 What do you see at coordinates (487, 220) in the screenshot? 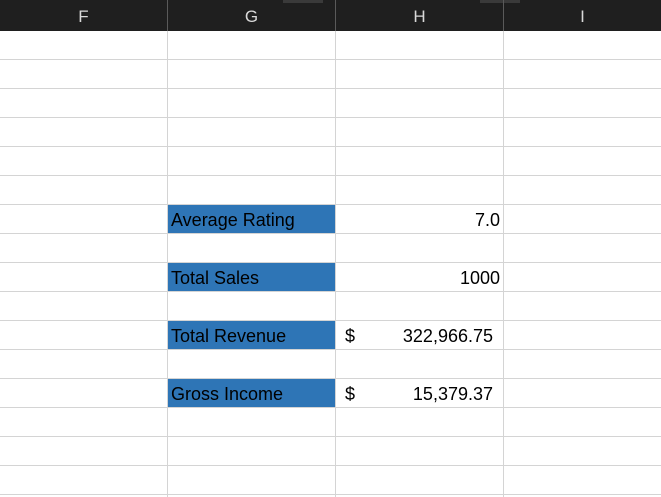
I see `average-rating-value-cell: 7.0` at bounding box center [487, 220].